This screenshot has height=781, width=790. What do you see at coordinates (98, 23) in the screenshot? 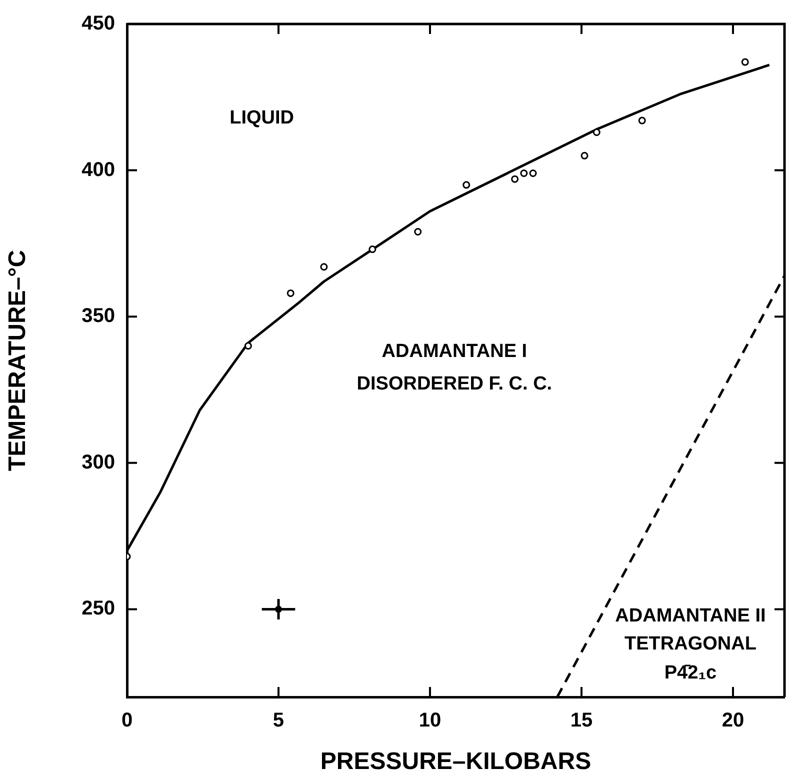
I see `y-tick-label: 450` at bounding box center [98, 23].